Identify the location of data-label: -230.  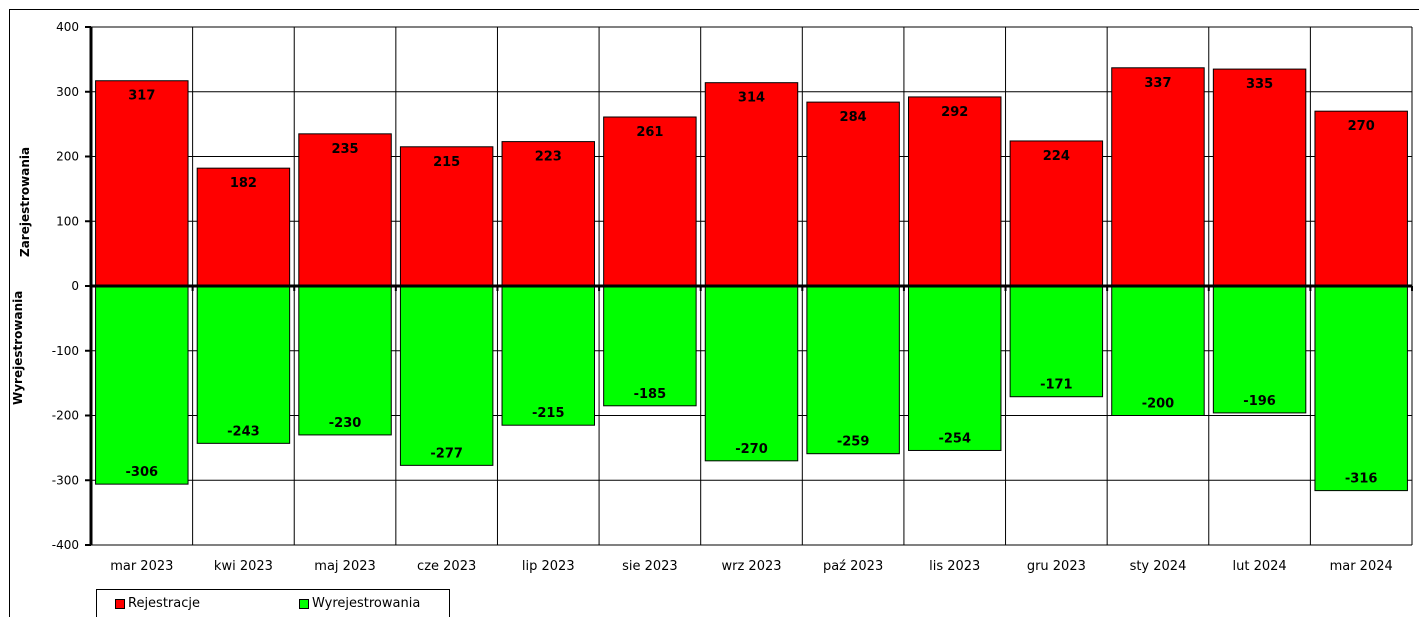
(345, 423).